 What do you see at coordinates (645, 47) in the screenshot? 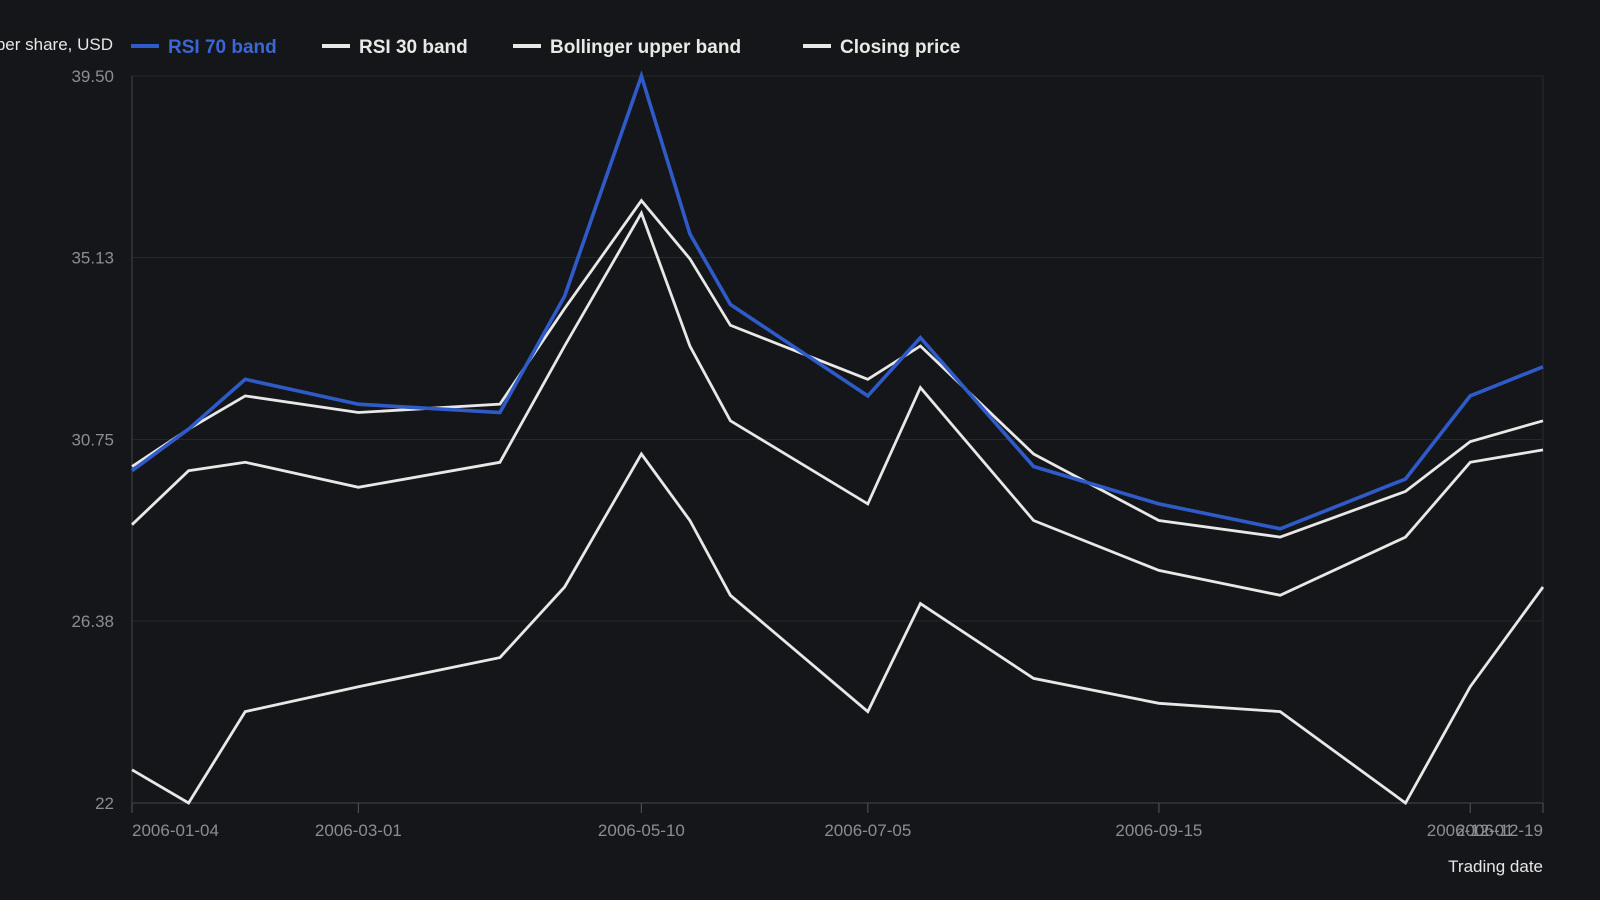
I see `legend-label: Bollinger upper band` at bounding box center [645, 47].